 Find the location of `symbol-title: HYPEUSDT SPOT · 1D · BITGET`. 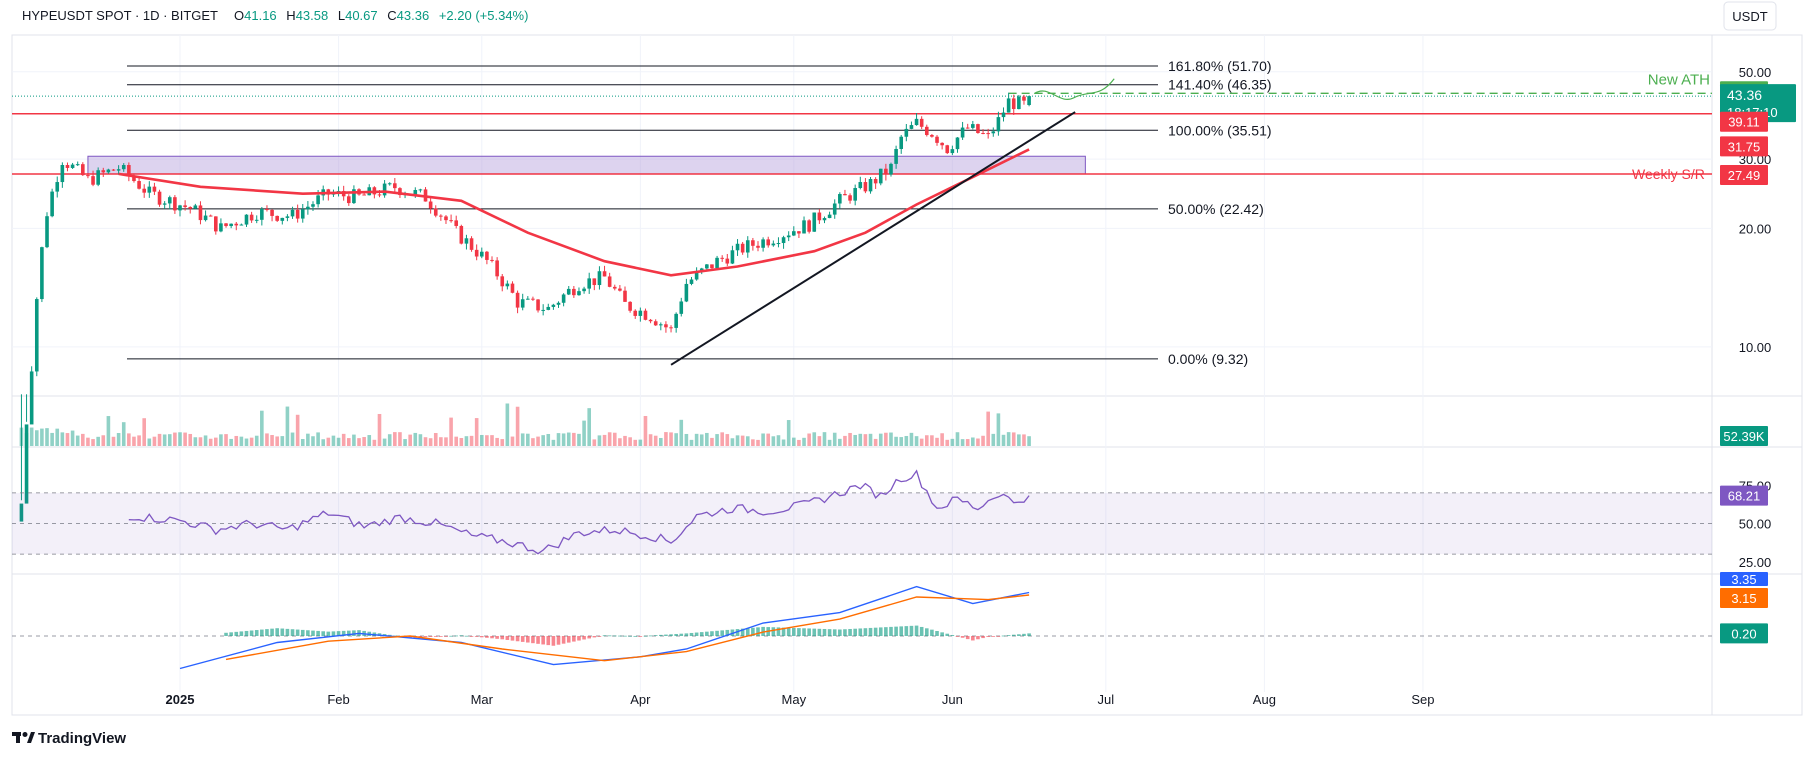

symbol-title: HYPEUSDT SPOT · 1D · BITGET is located at coordinates (120, 15).